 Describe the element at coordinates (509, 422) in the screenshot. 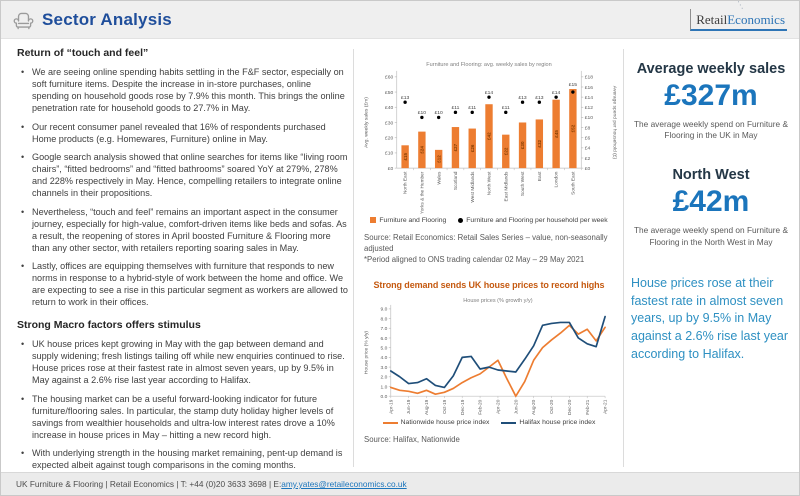

I see `halifax-legend-line` at that location.